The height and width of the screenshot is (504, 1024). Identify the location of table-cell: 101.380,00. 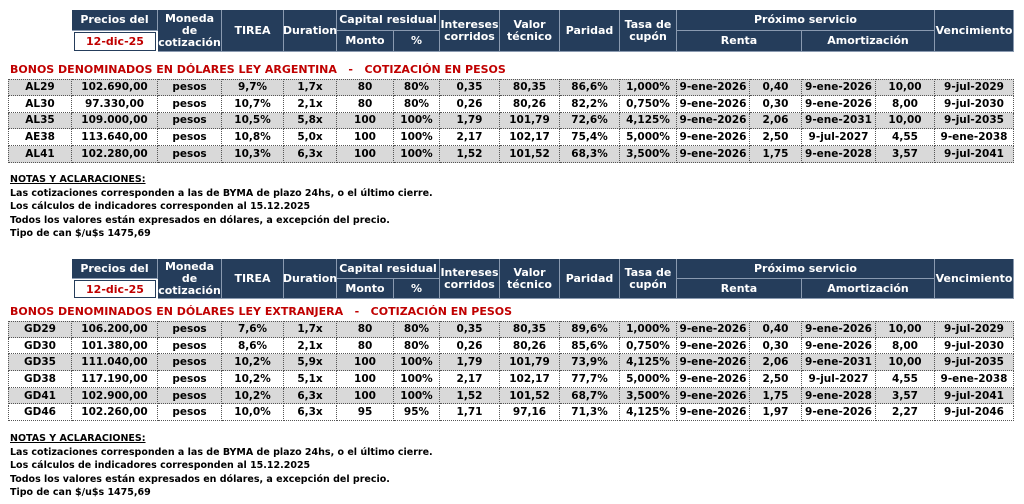
(115, 346).